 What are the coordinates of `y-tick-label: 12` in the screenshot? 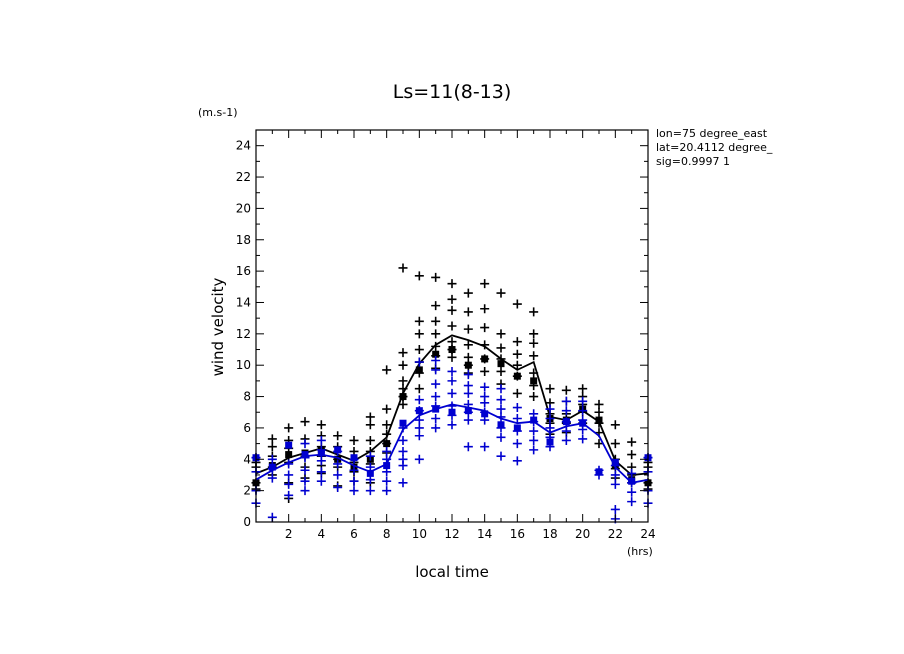 It's located at (243, 334).